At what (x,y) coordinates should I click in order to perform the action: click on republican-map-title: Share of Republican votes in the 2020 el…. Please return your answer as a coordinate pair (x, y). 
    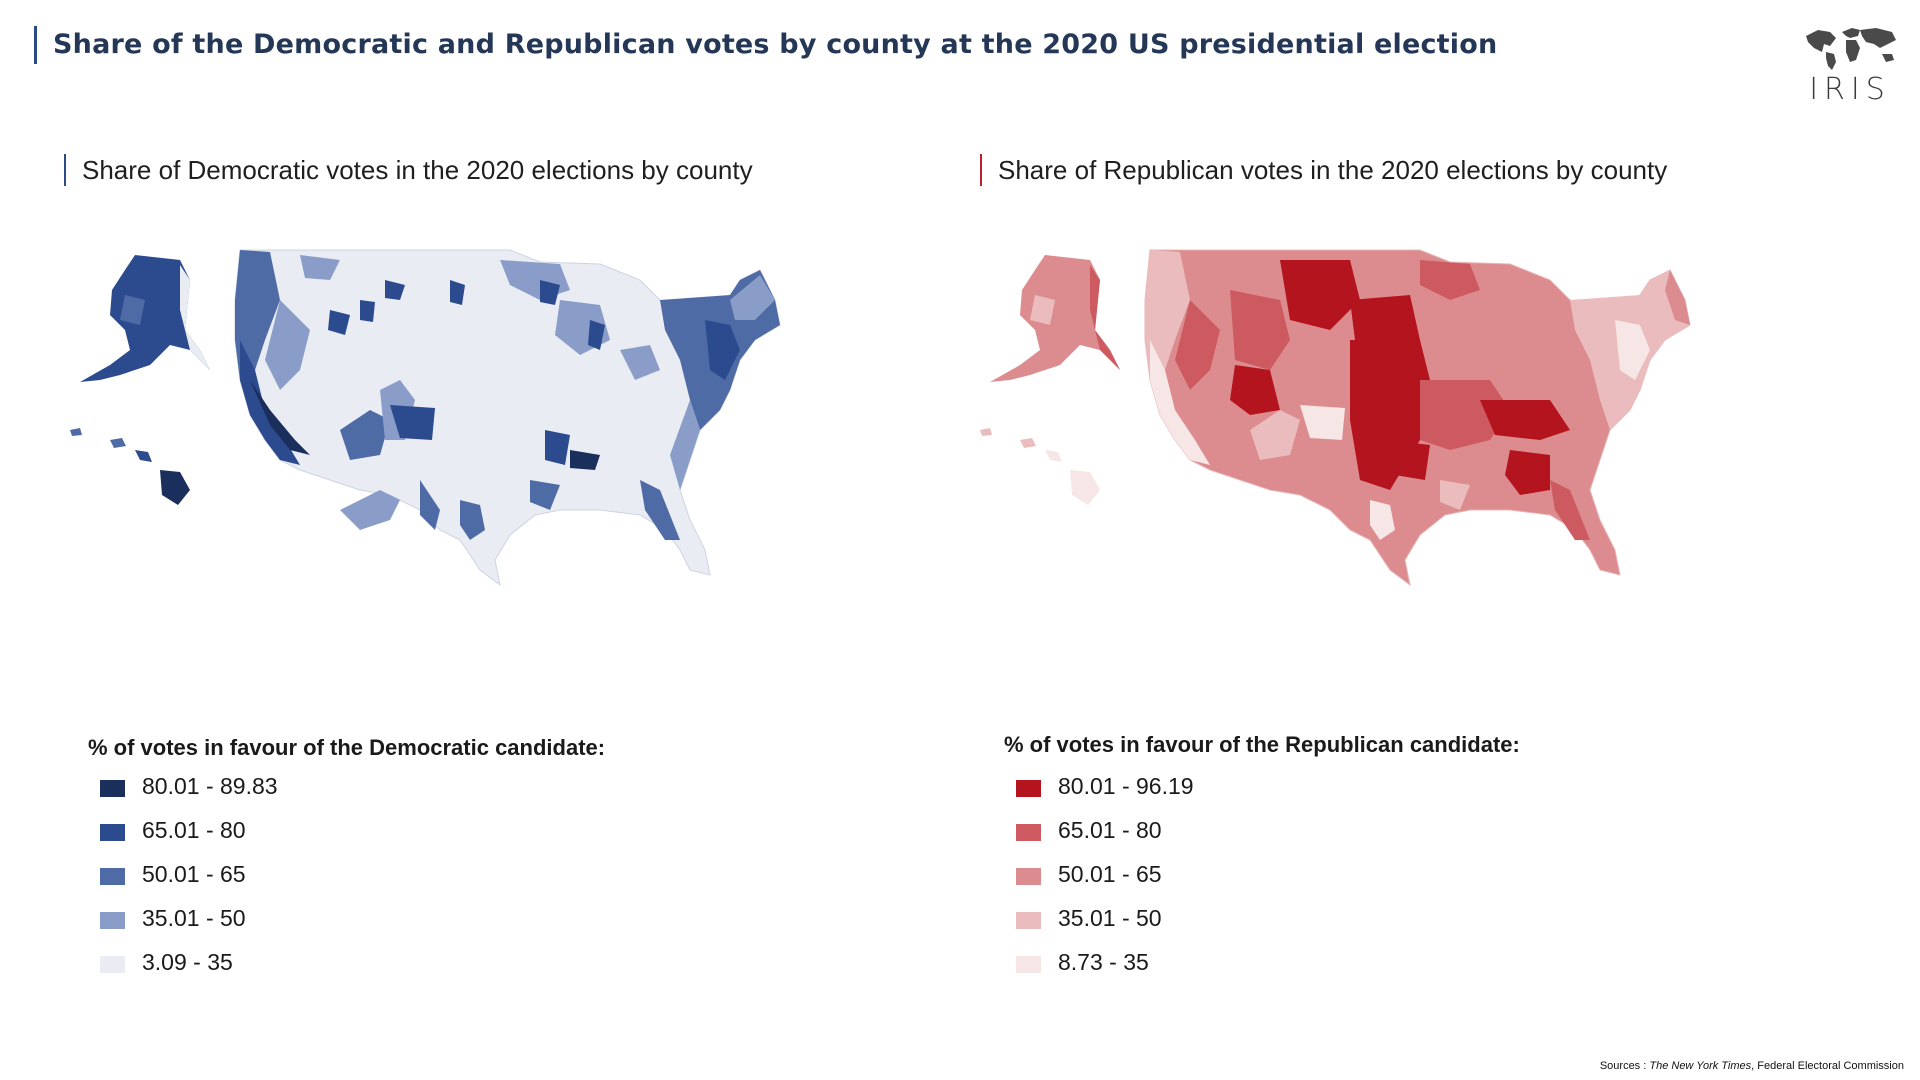
    Looking at the image, I should click on (1323, 170).